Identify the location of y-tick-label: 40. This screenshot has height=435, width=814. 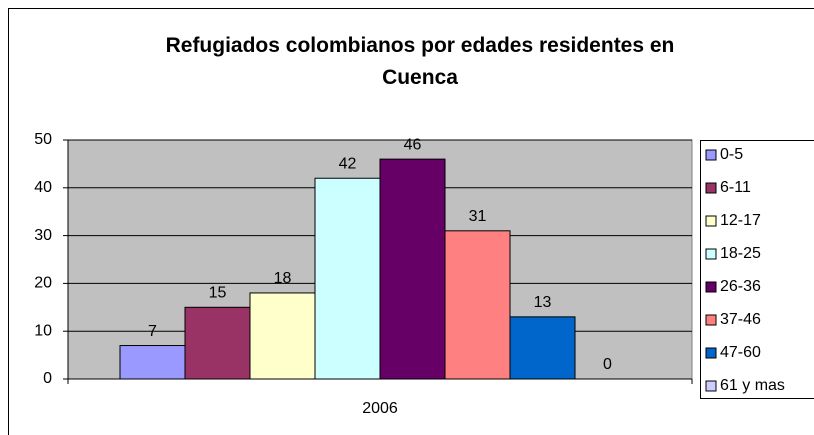
(43, 187).